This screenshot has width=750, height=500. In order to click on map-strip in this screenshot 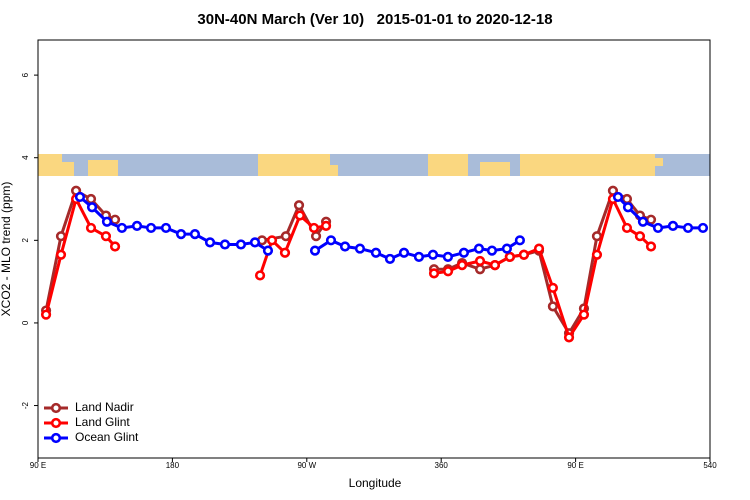, I will do `click(374, 165)`.